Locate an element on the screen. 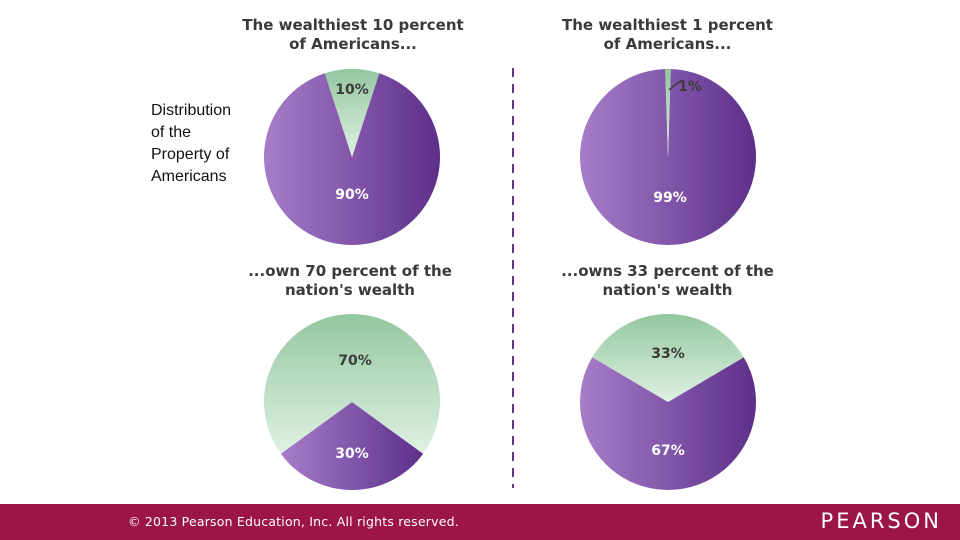 The image size is (960, 540). pearson-logo: PEARSON is located at coordinates (881, 521).